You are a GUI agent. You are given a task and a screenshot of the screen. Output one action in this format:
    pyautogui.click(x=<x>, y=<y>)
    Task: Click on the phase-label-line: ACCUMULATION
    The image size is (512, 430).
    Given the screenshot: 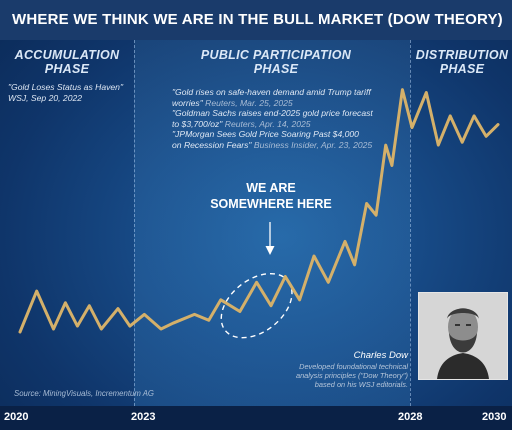 What is the action you would take?
    pyautogui.click(x=67, y=55)
    